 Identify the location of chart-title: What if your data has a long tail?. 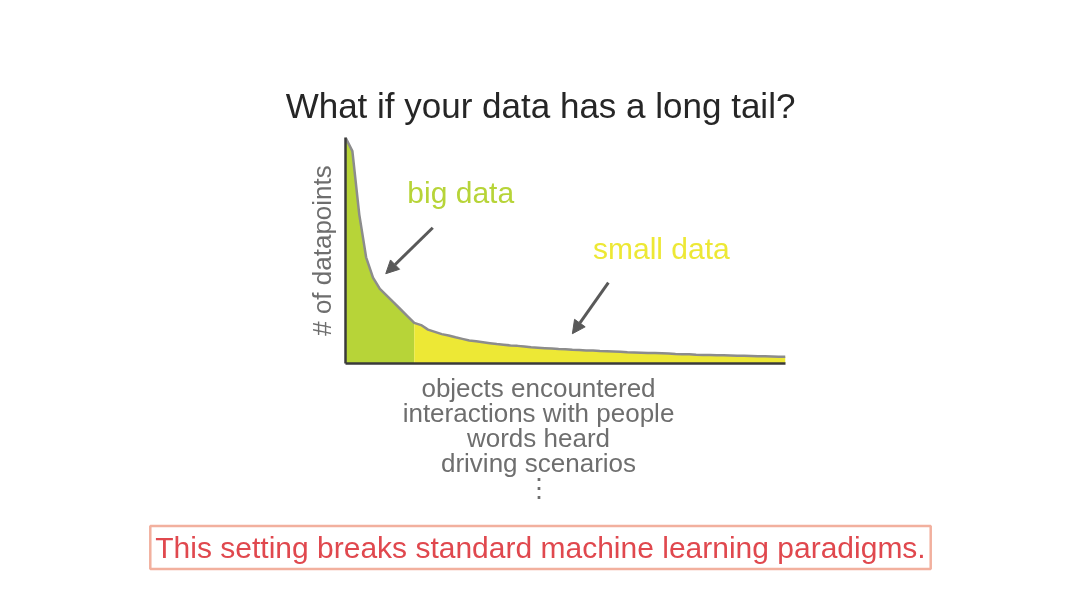
(540, 105).